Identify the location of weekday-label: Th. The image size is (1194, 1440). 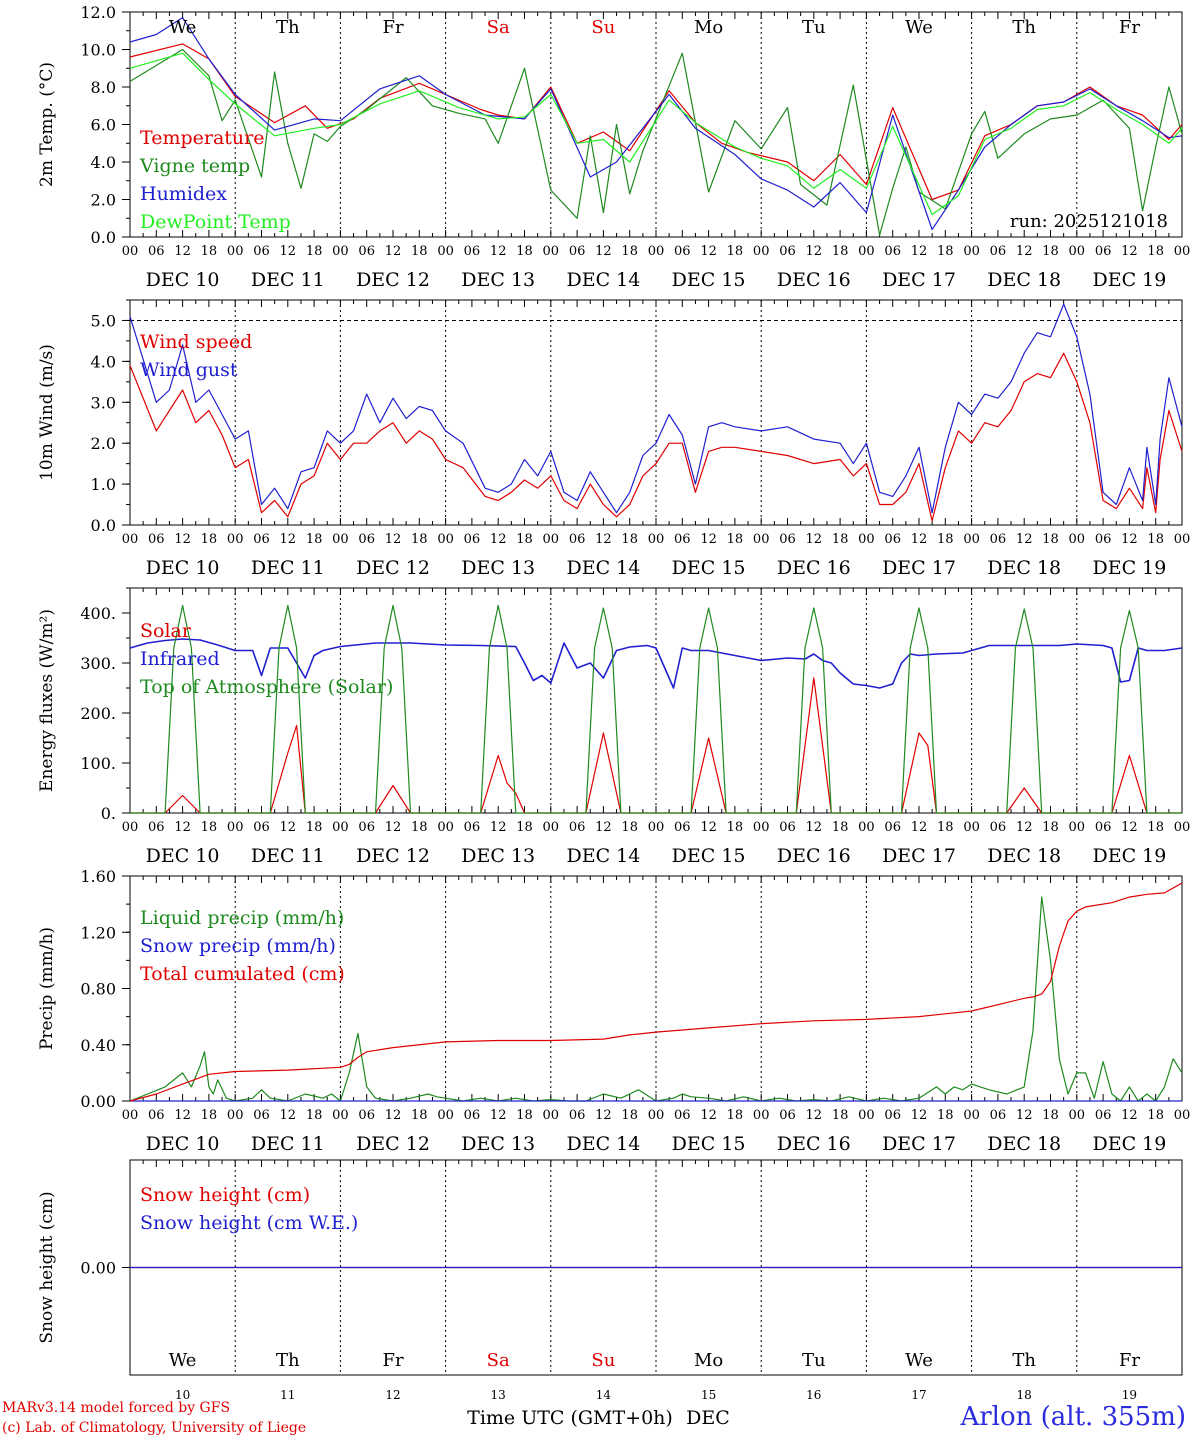
(1024, 27).